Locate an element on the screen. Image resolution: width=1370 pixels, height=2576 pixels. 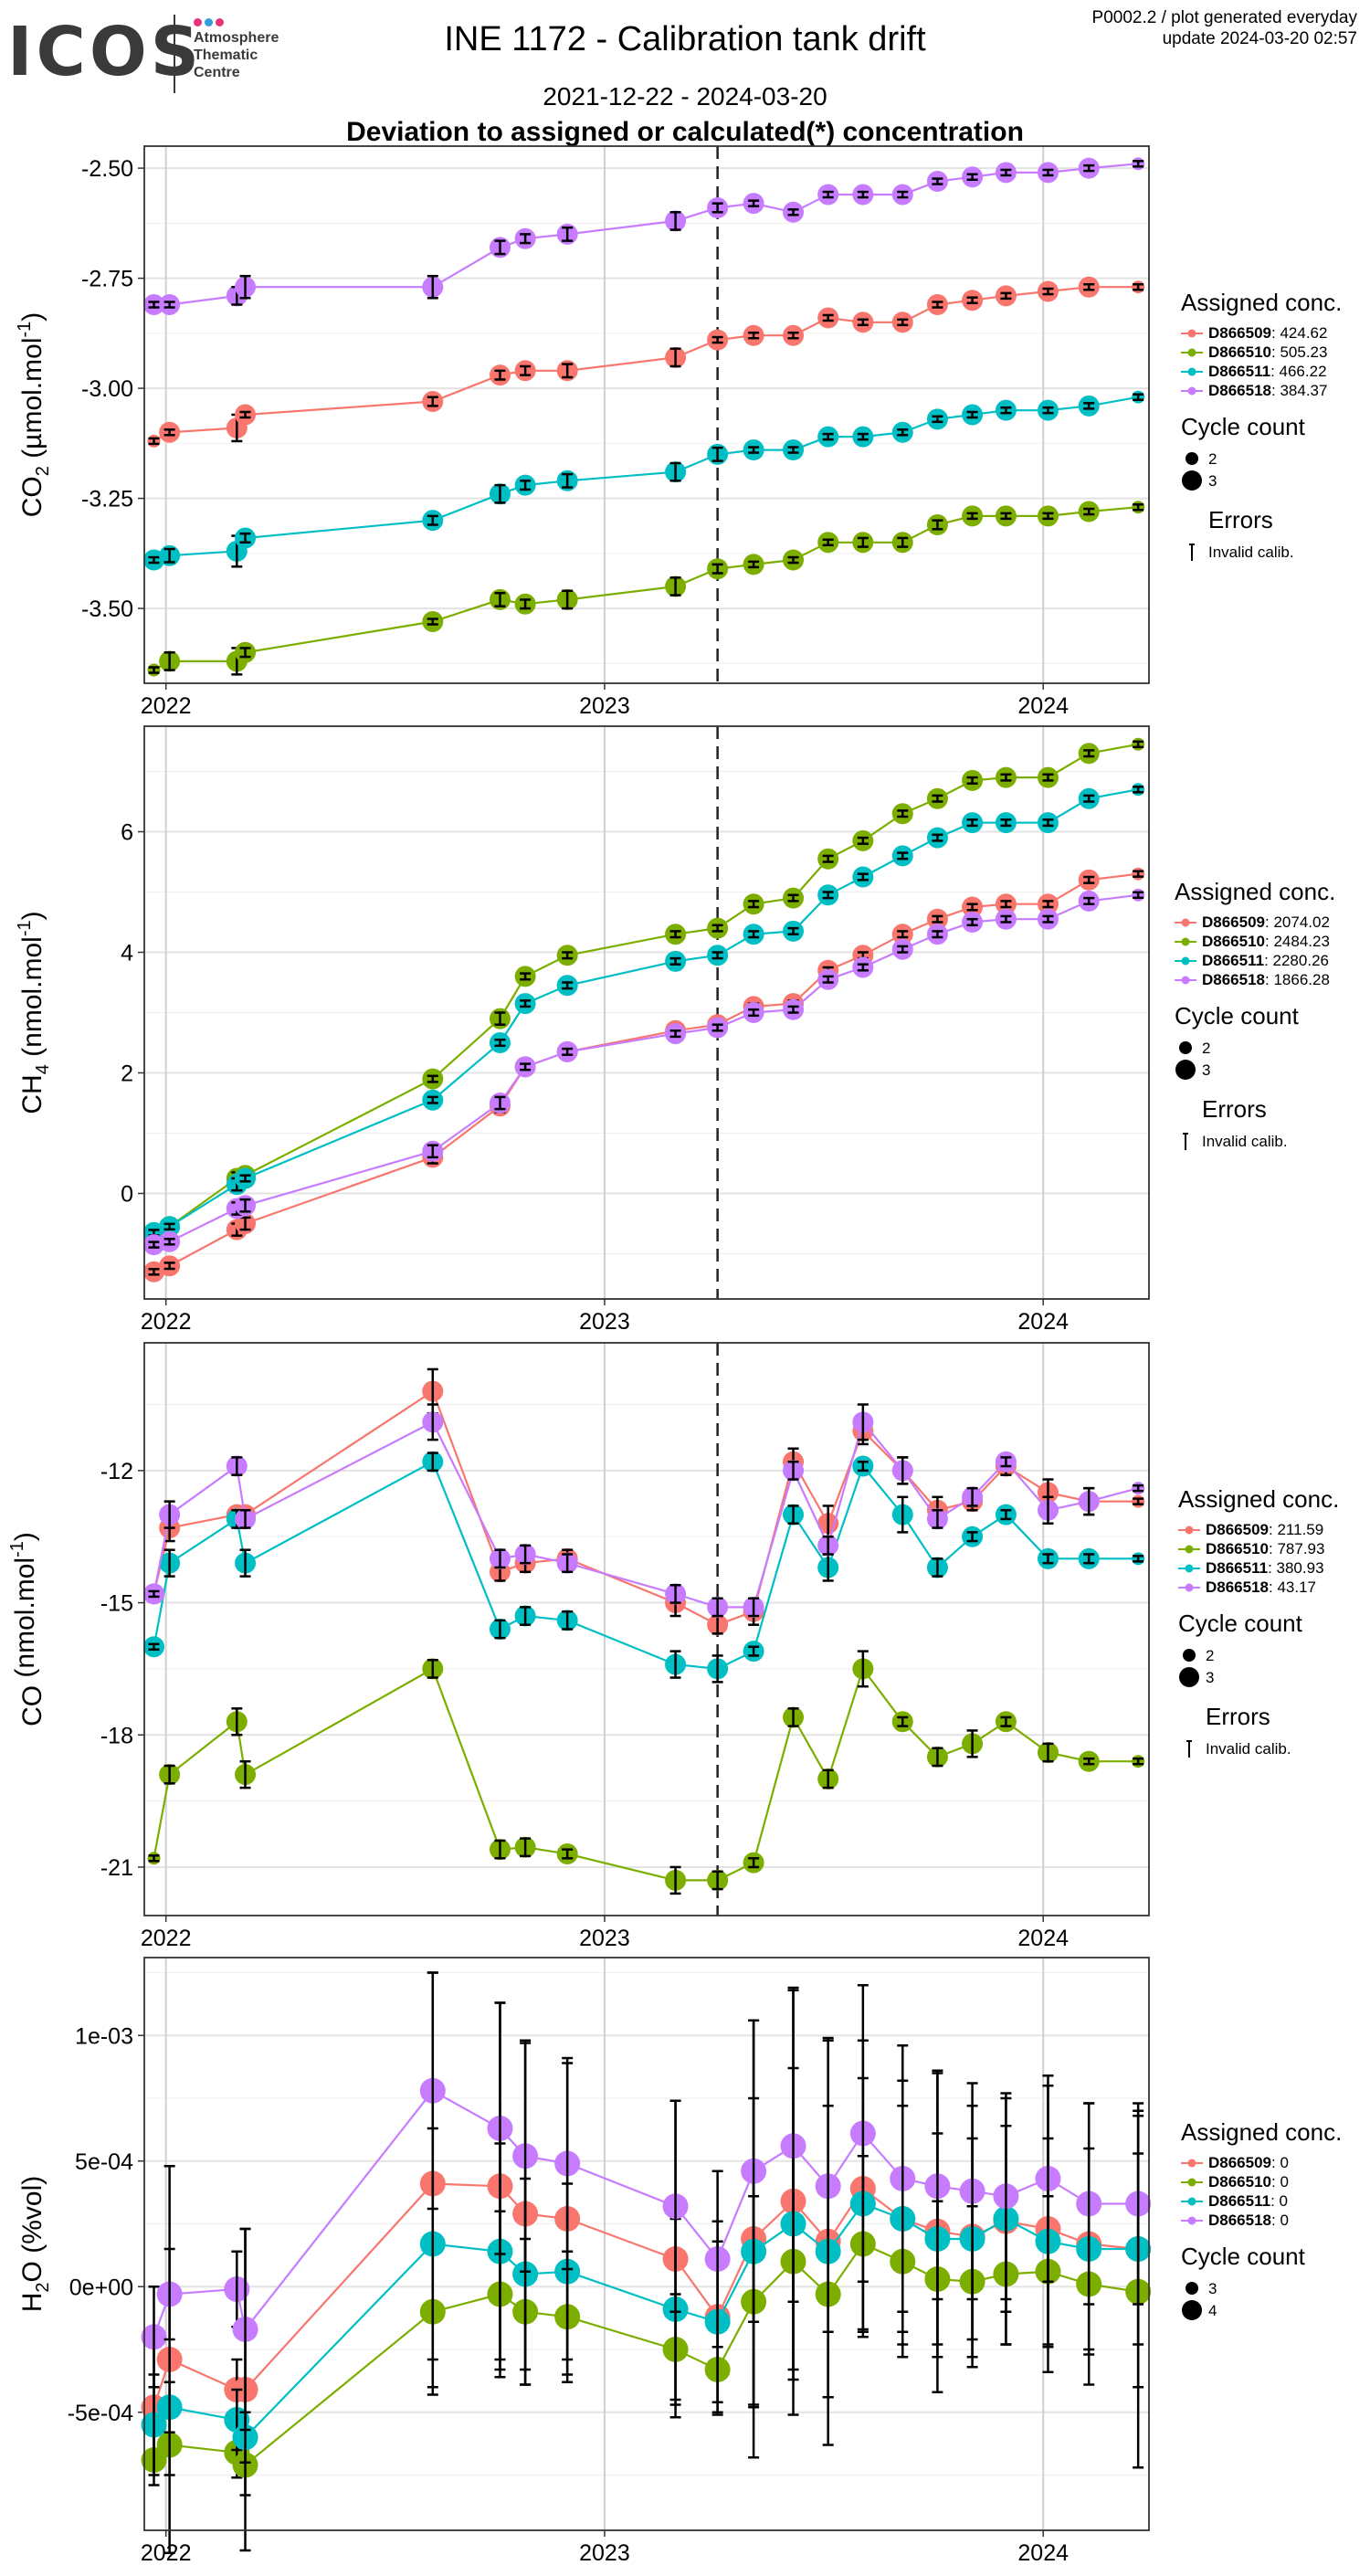
note-line: update 2024-03-20 02:57 is located at coordinates (1259, 38).